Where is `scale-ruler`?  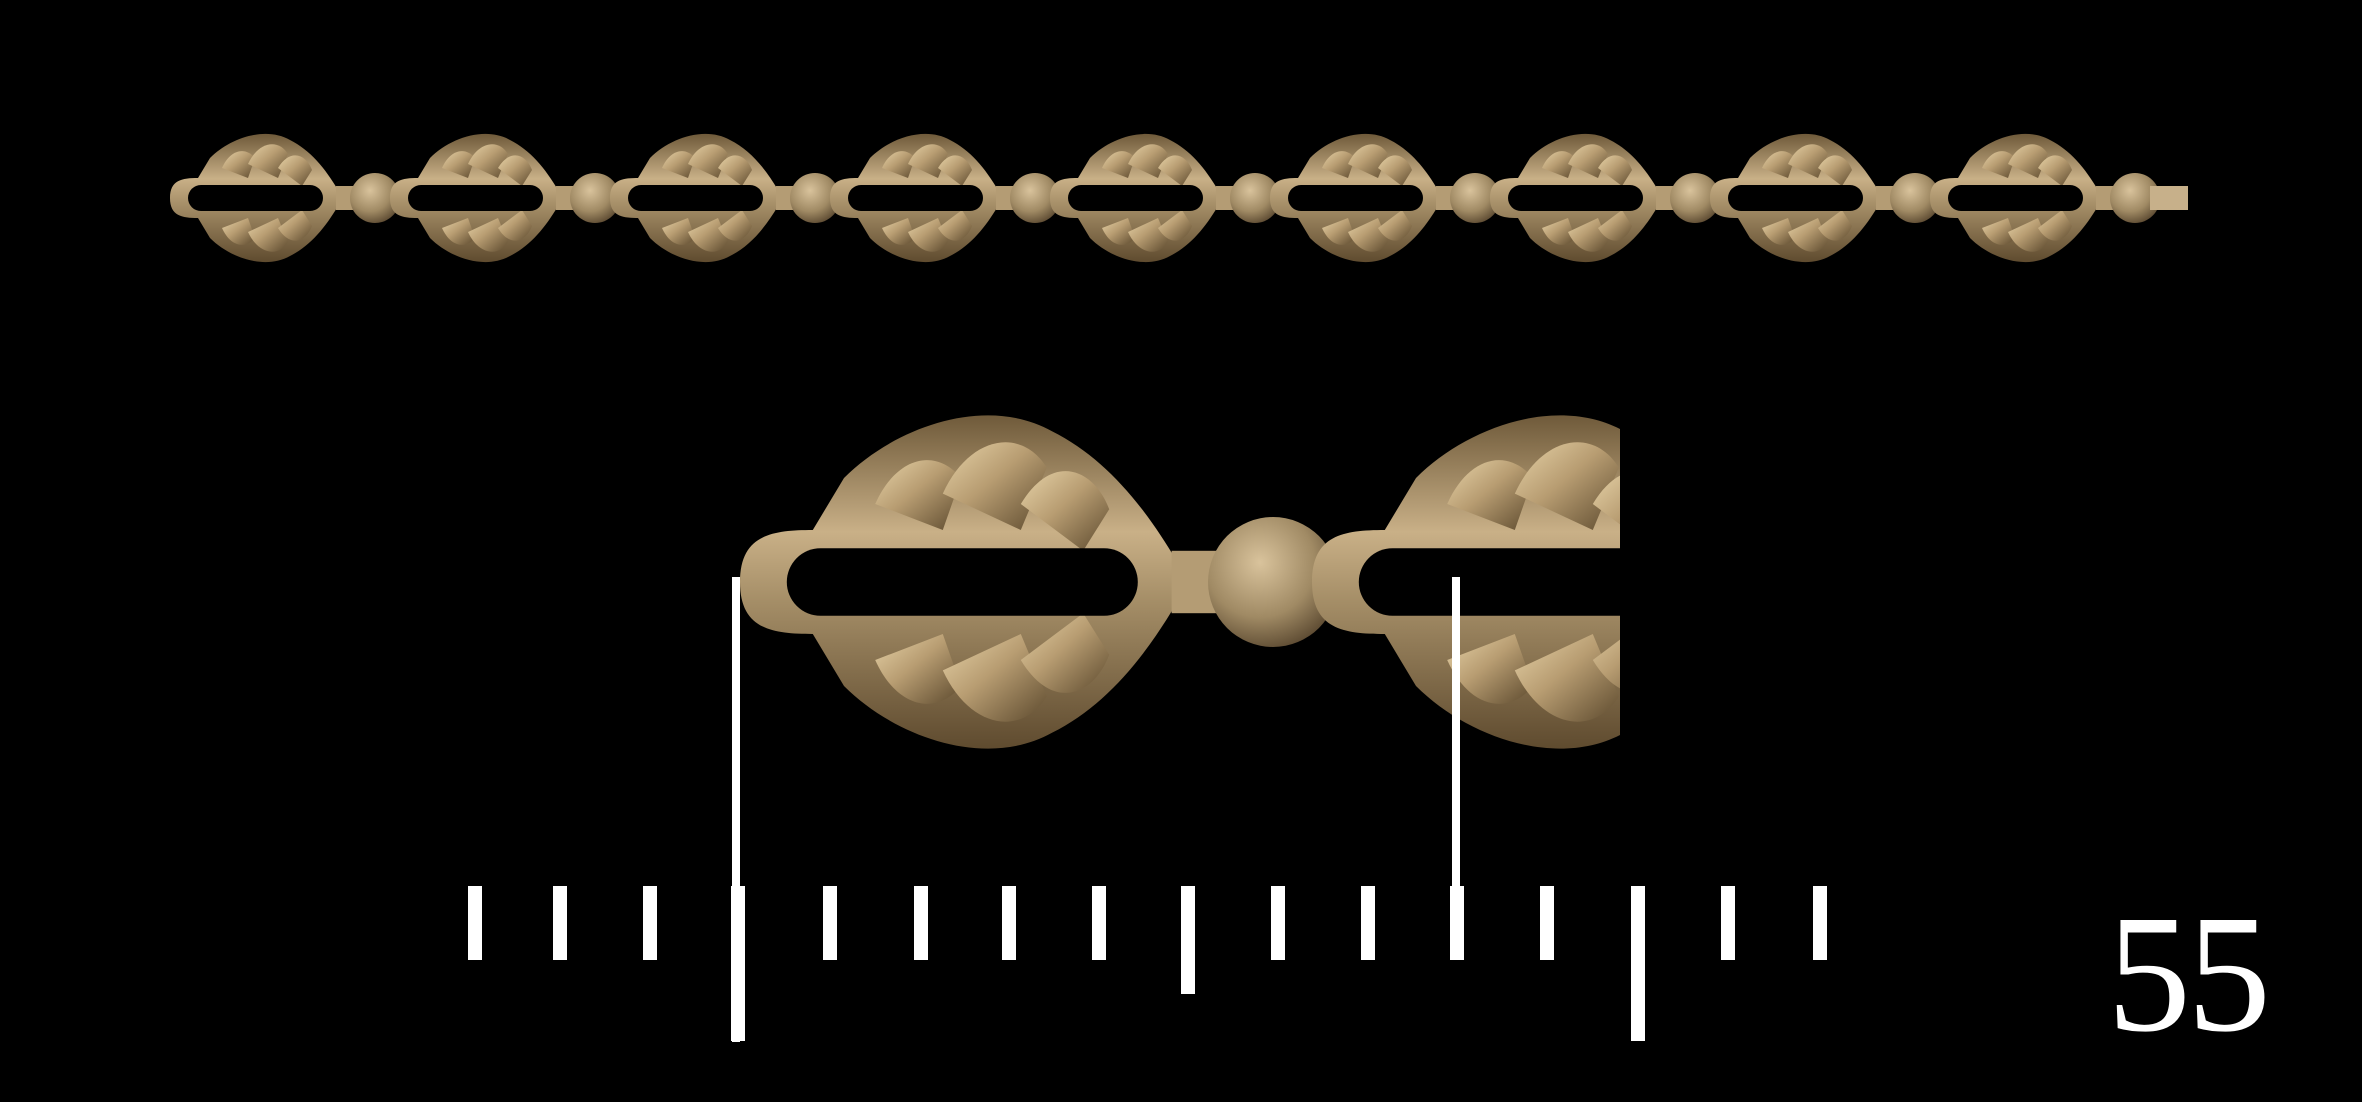
scale-ruler is located at coordinates (1147, 963).